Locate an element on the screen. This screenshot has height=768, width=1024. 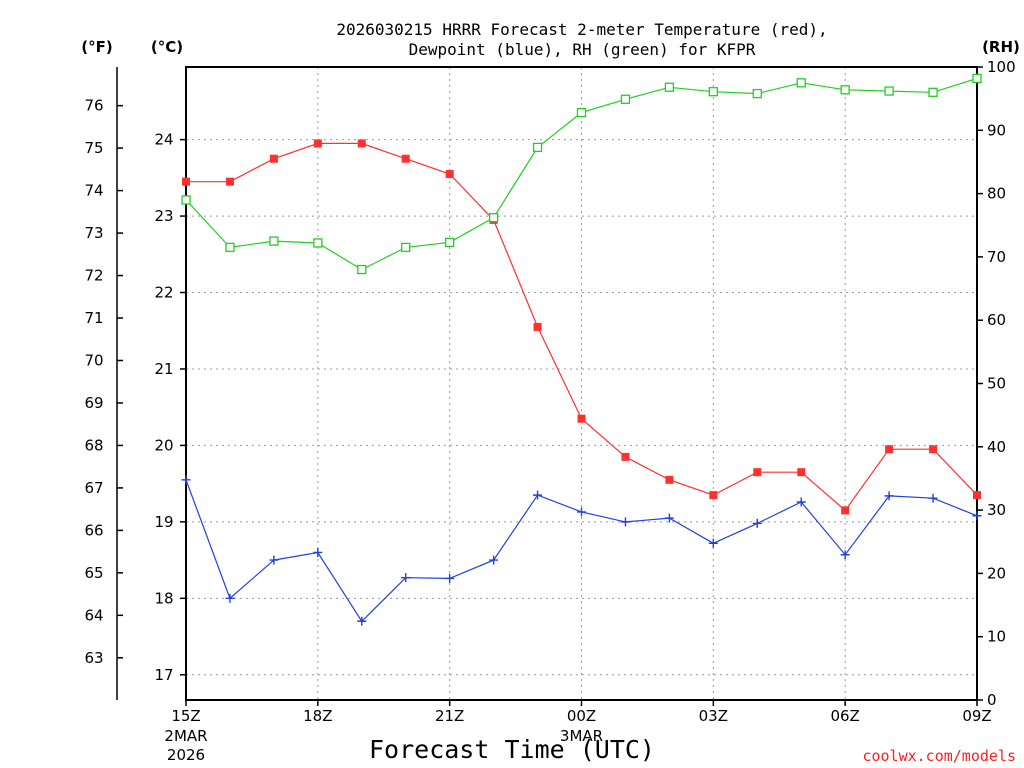
x-tick-date-label: 2MAR is located at coordinates (185, 736).